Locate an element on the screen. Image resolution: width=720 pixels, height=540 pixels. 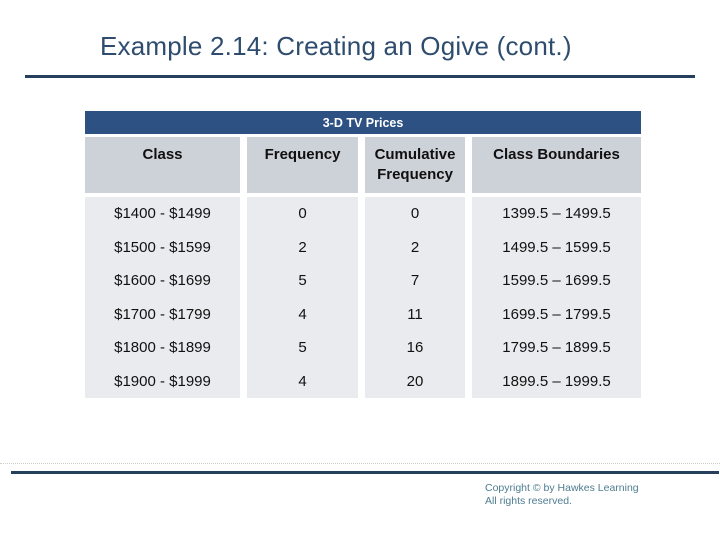
title-underline is located at coordinates (360, 76).